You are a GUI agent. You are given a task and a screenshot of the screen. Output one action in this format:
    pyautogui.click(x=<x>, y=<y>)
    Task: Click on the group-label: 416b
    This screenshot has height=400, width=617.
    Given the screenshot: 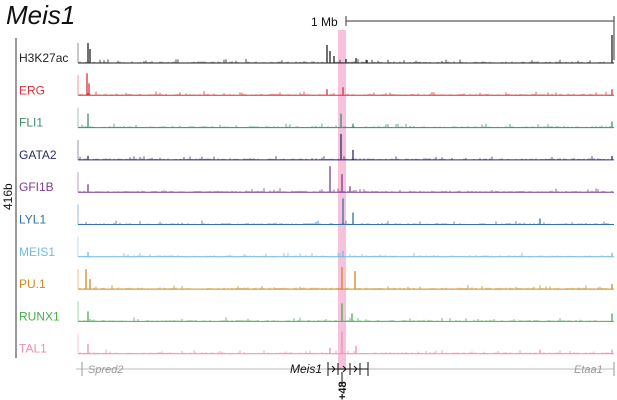 What is the action you would take?
    pyautogui.click(x=8, y=196)
    